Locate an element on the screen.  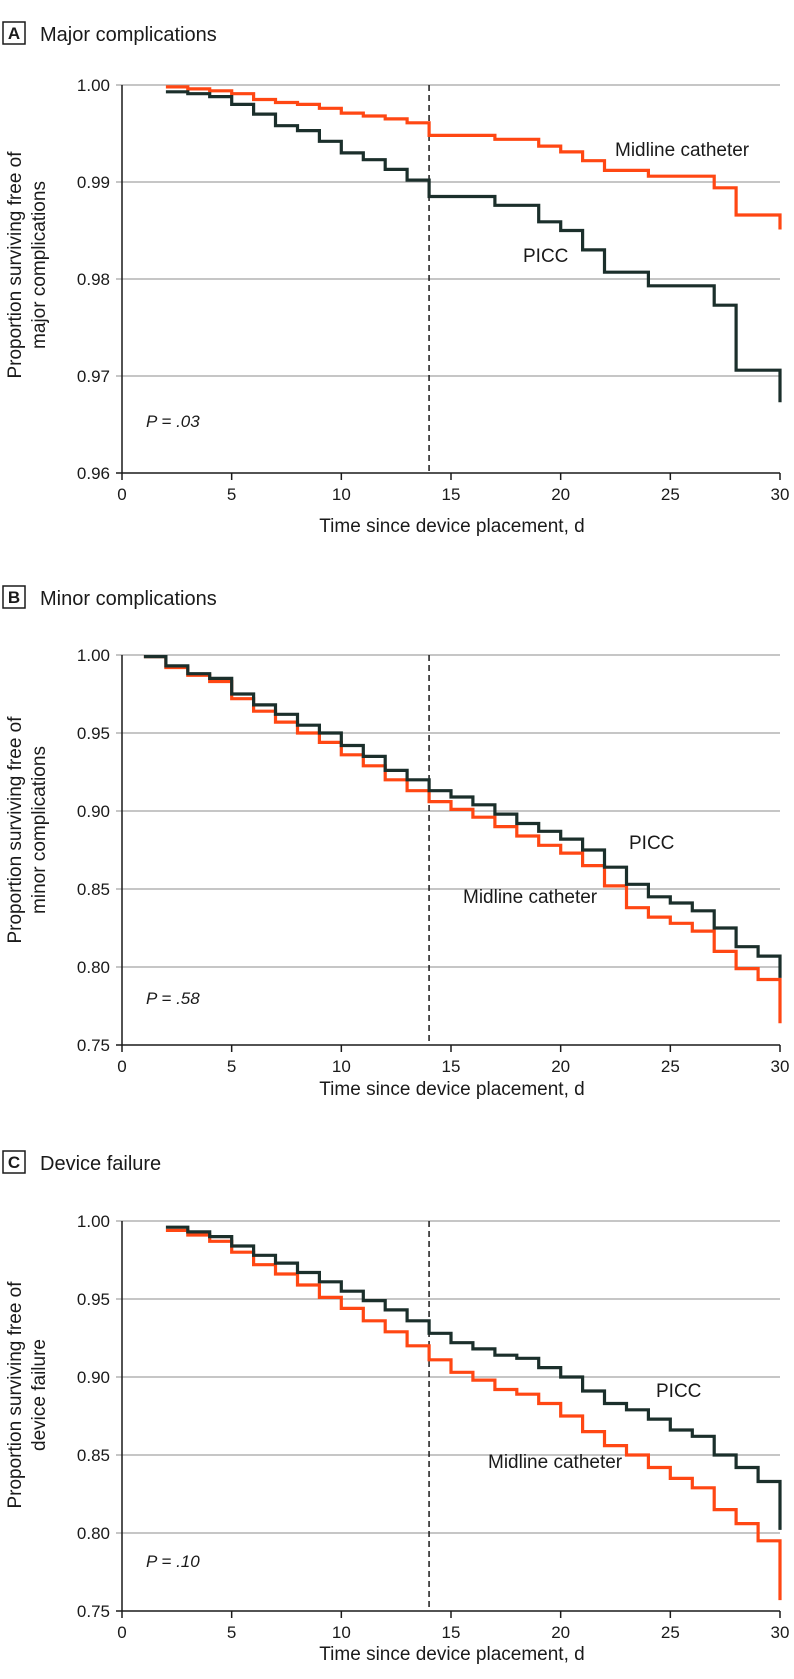
panel-letter: A is located at coordinates (14, 33).